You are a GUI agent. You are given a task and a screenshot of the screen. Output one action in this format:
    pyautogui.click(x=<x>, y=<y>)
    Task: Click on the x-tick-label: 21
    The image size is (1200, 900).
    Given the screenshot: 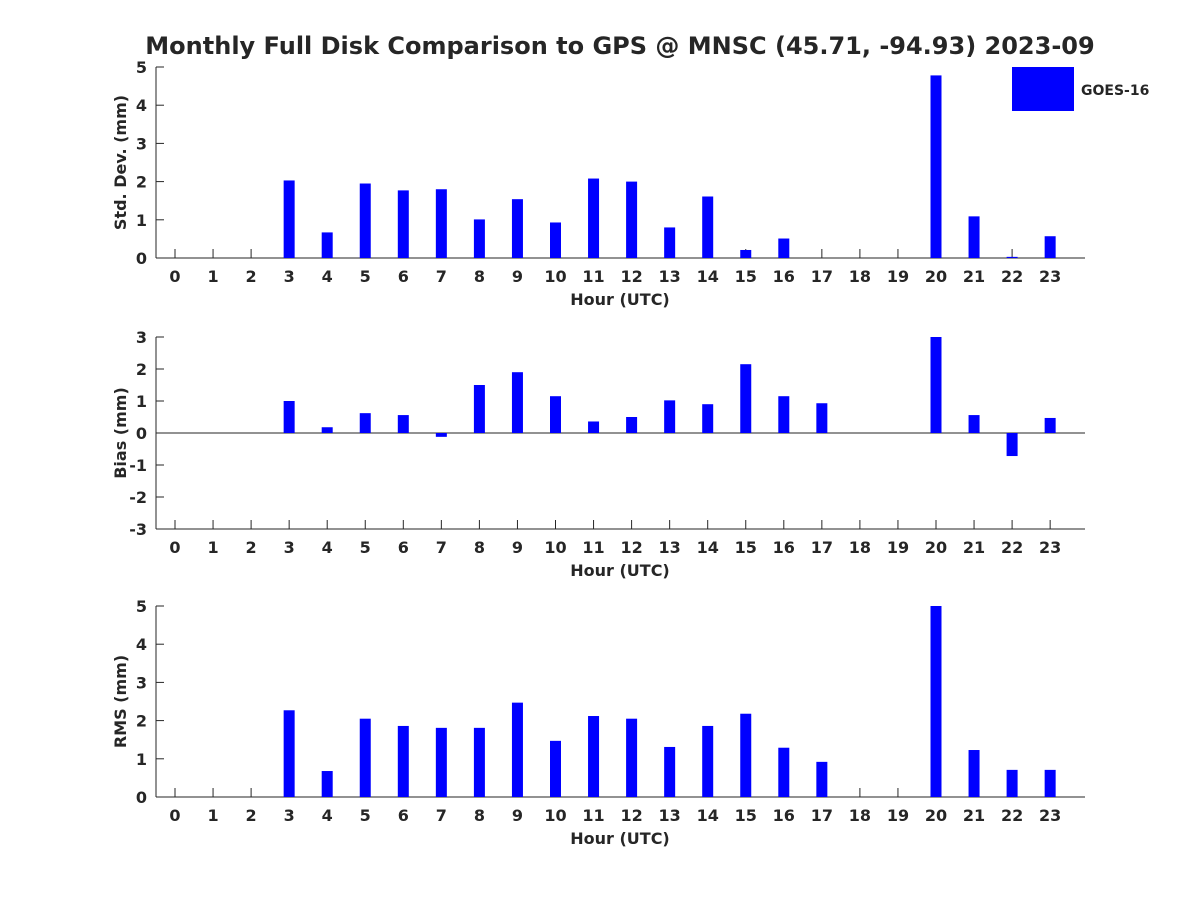 What is the action you would take?
    pyautogui.click(x=974, y=276)
    